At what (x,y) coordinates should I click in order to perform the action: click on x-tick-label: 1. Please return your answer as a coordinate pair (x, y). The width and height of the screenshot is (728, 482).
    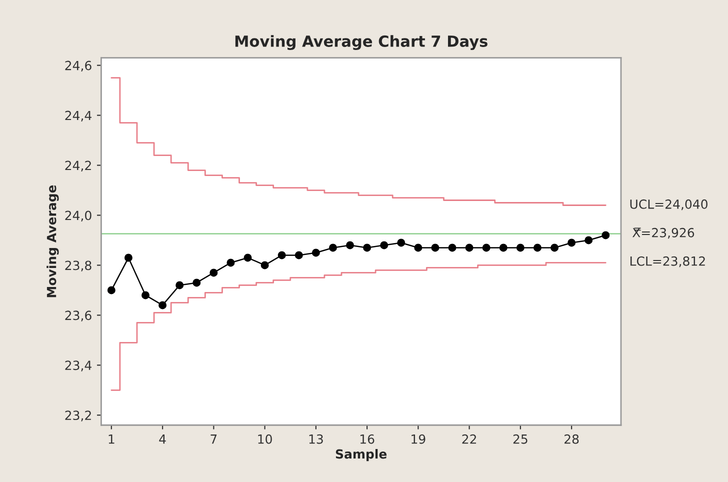
    Looking at the image, I should click on (111, 439).